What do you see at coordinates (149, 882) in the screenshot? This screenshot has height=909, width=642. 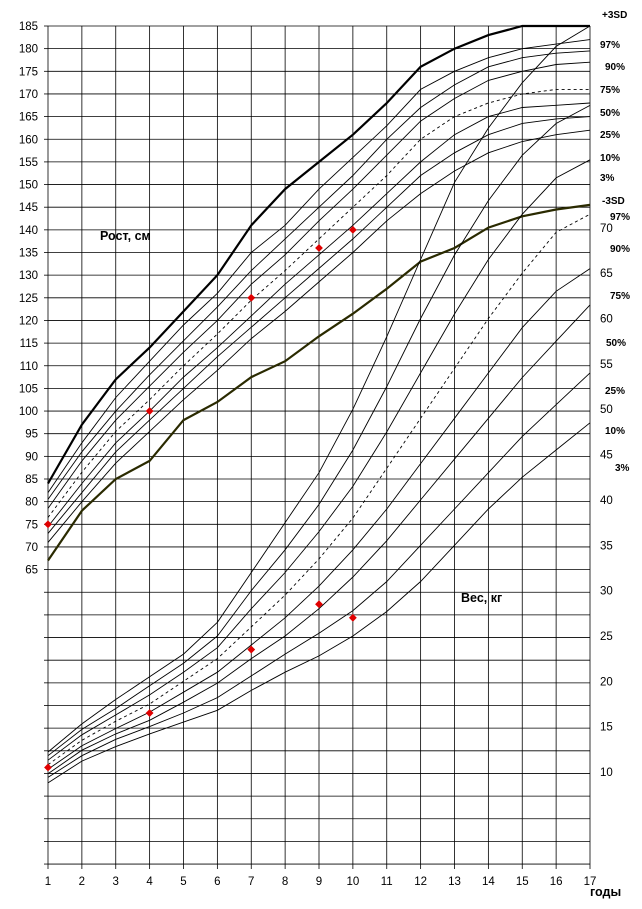 I see `x-tick-label: 4` at bounding box center [149, 882].